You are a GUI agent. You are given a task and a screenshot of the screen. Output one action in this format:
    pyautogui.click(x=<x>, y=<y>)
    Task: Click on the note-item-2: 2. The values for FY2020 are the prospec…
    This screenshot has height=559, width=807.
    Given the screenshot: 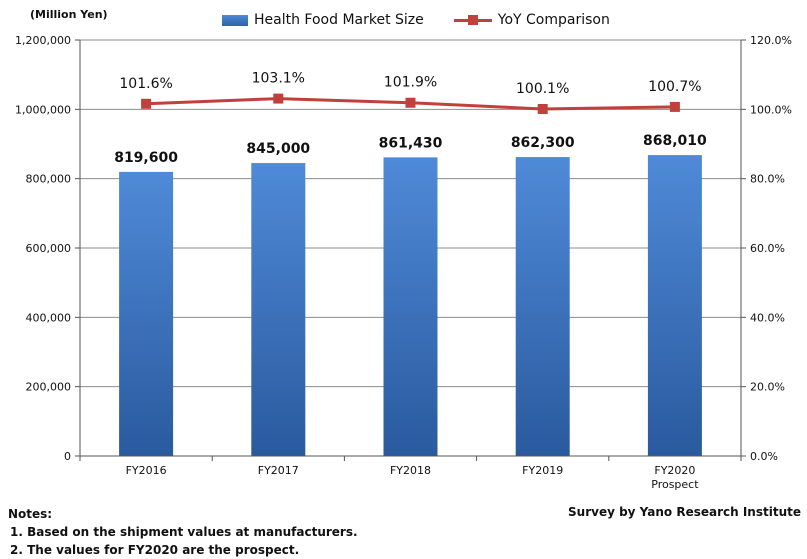 What is the action you would take?
    pyautogui.click(x=155, y=550)
    